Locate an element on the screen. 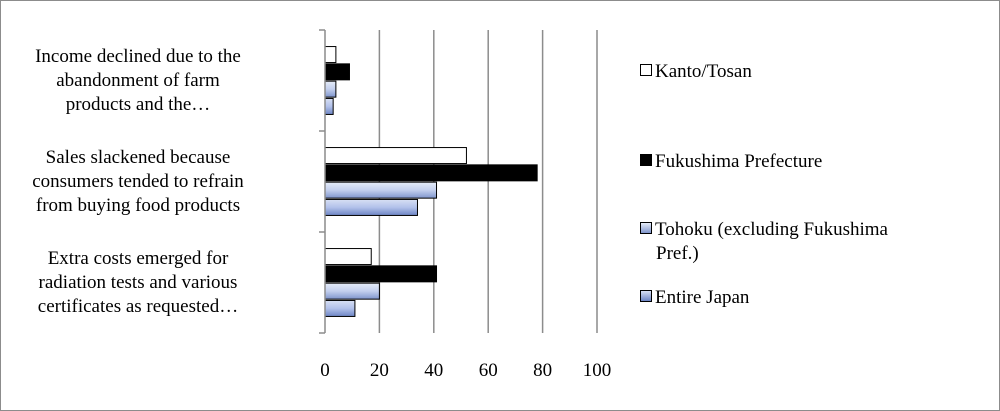  legend-item: Entire Japan is located at coordinates (815, 298).